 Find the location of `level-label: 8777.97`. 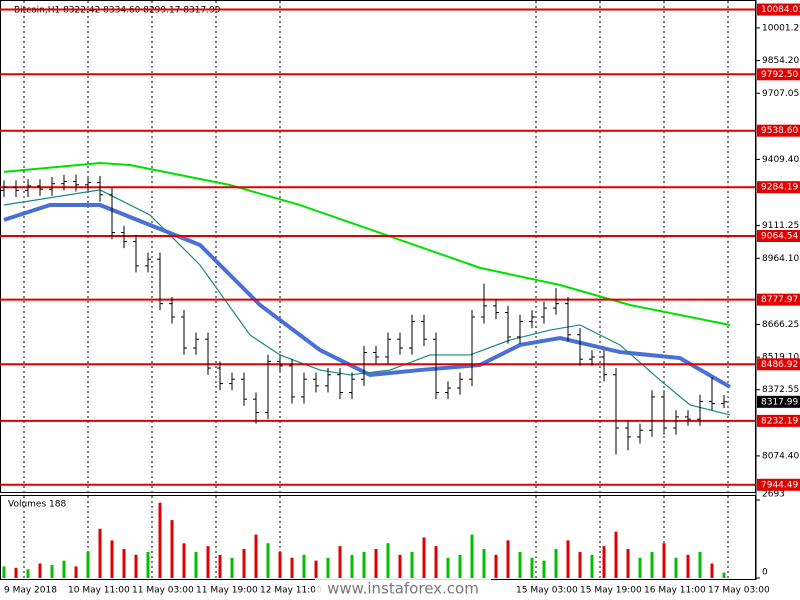

level-label: 8777.97 is located at coordinates (779, 300).